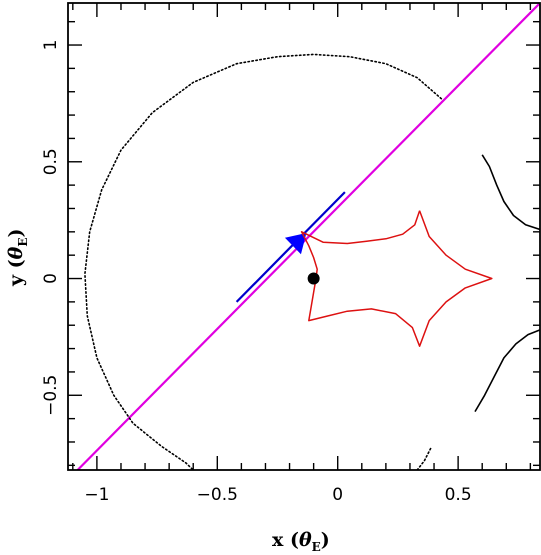  I want to click on x-axis-title: x (θE), so click(301, 541).